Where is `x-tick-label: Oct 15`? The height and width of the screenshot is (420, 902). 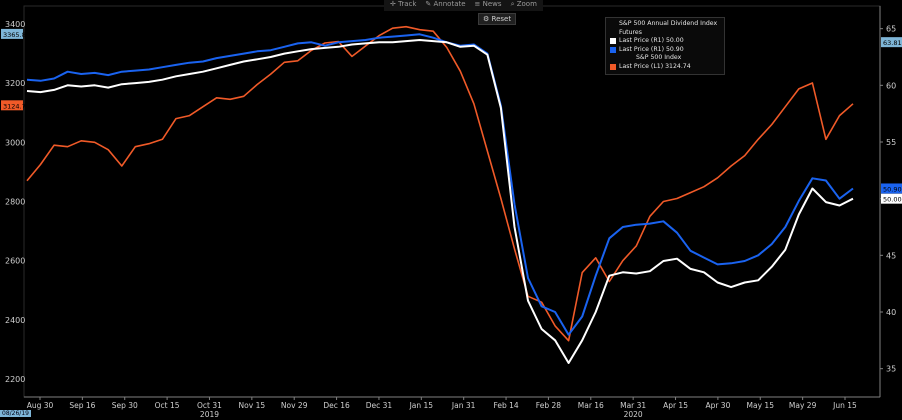 x-tick-label: Oct 15 is located at coordinates (167, 405).